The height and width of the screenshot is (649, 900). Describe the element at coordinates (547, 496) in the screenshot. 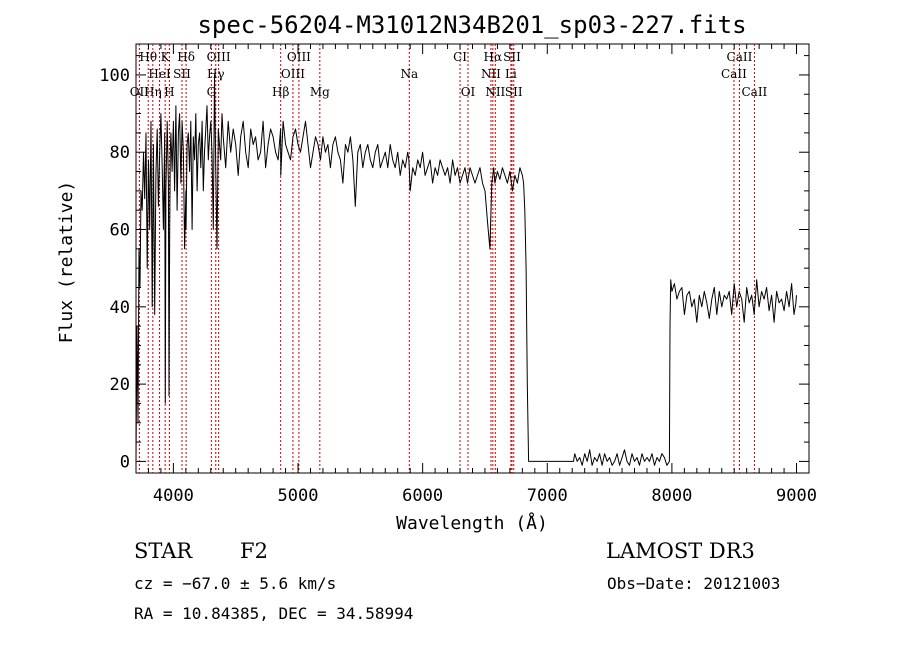

I see `x-tick-label: 7000` at that location.